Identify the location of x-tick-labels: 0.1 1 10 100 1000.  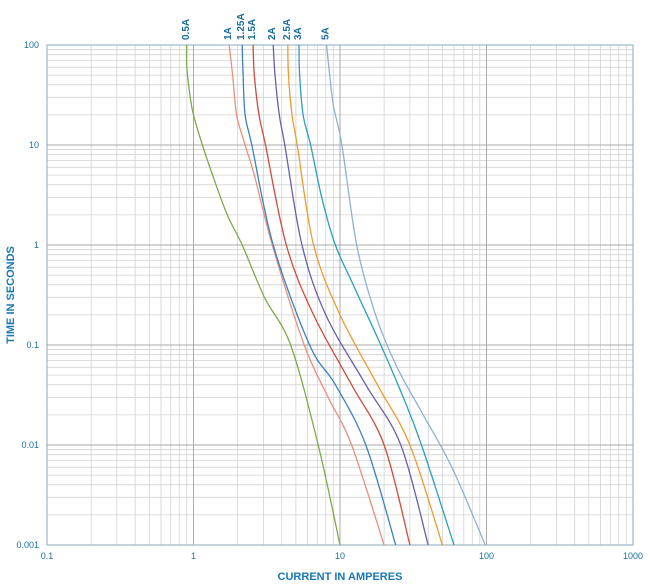
(342, 556).